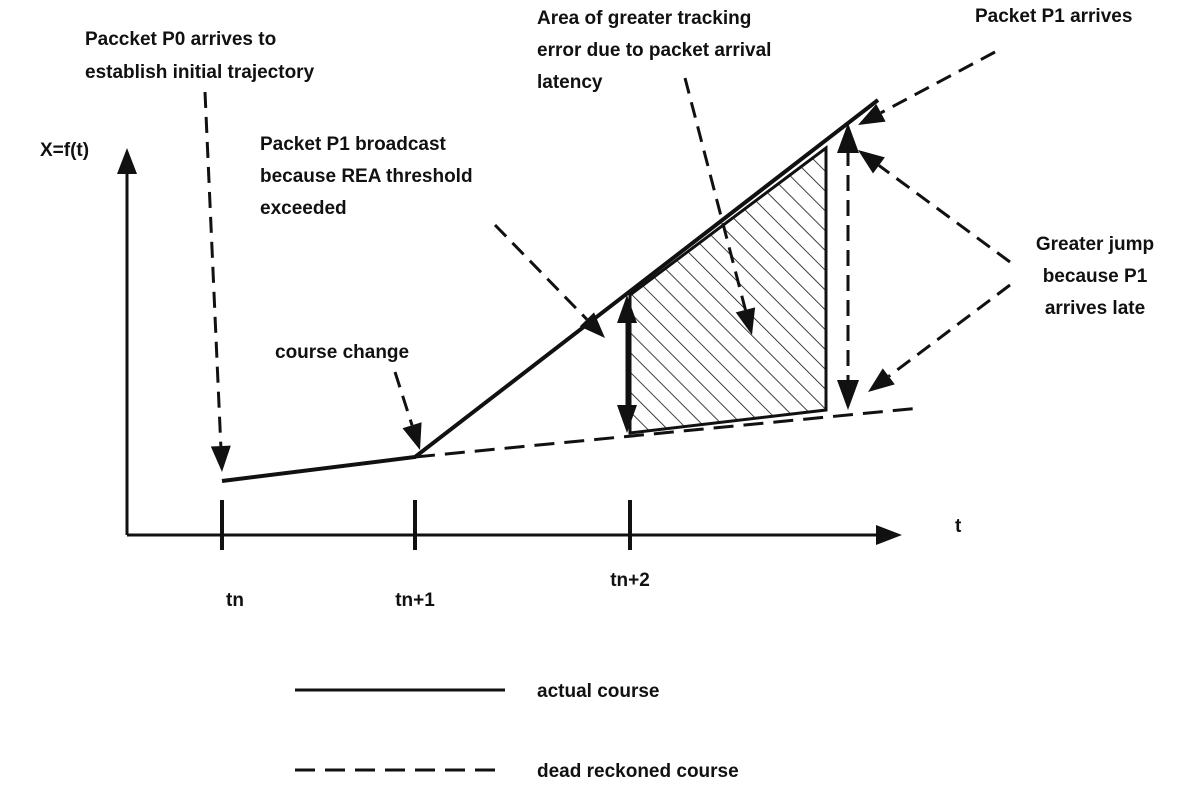 Image resolution: width=1182 pixels, height=794 pixels. What do you see at coordinates (1095, 244) in the screenshot?
I see `annotation: Greater jump` at bounding box center [1095, 244].